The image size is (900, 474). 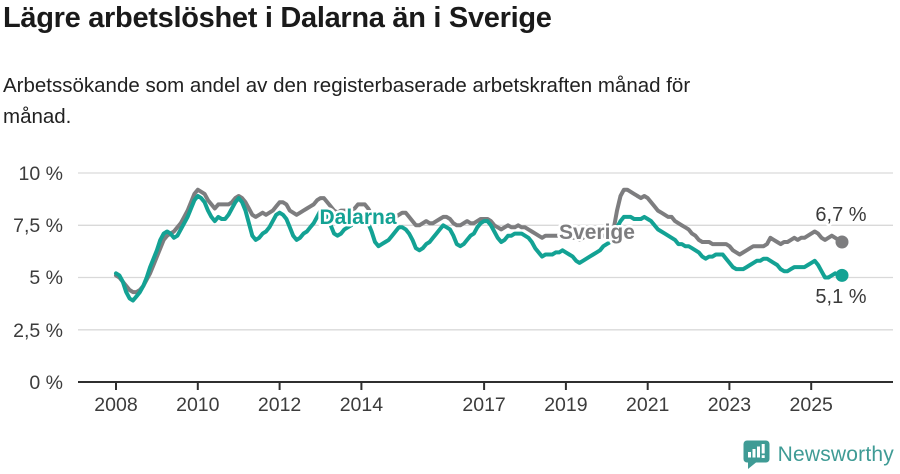 I want to click on x-axis-label: 2014, so click(x=362, y=405).